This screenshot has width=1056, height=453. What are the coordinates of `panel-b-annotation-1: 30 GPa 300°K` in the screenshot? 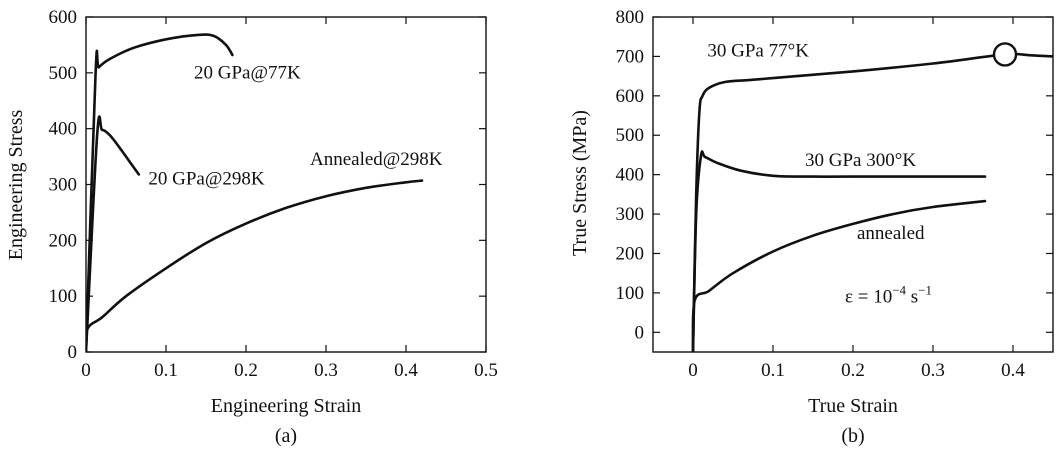 It's located at (860, 160).